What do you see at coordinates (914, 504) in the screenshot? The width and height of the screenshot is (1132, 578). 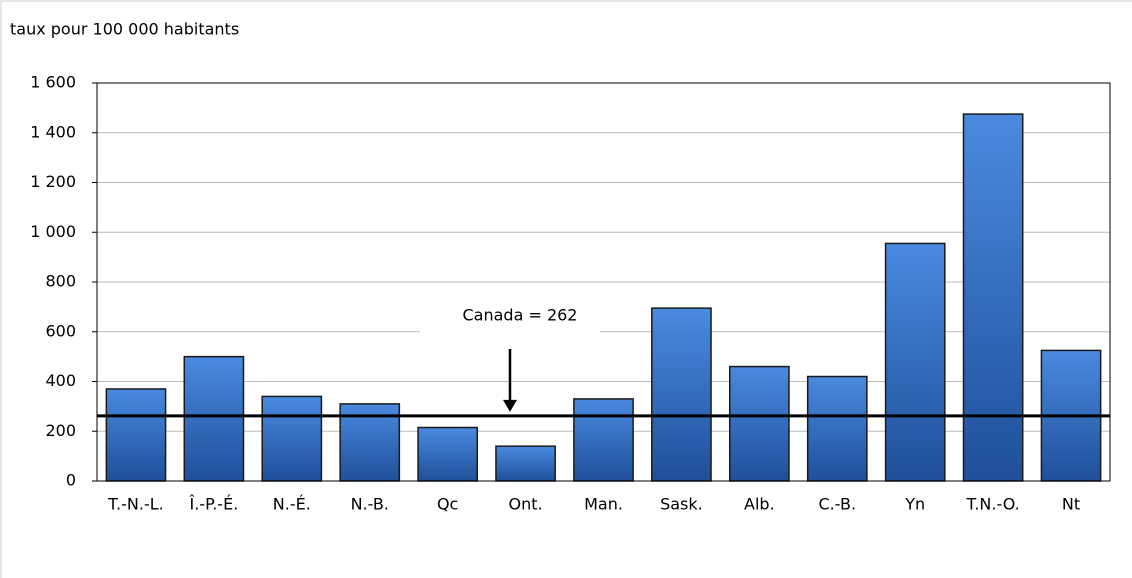 I see `x-tick-label: Yn` at bounding box center [914, 504].